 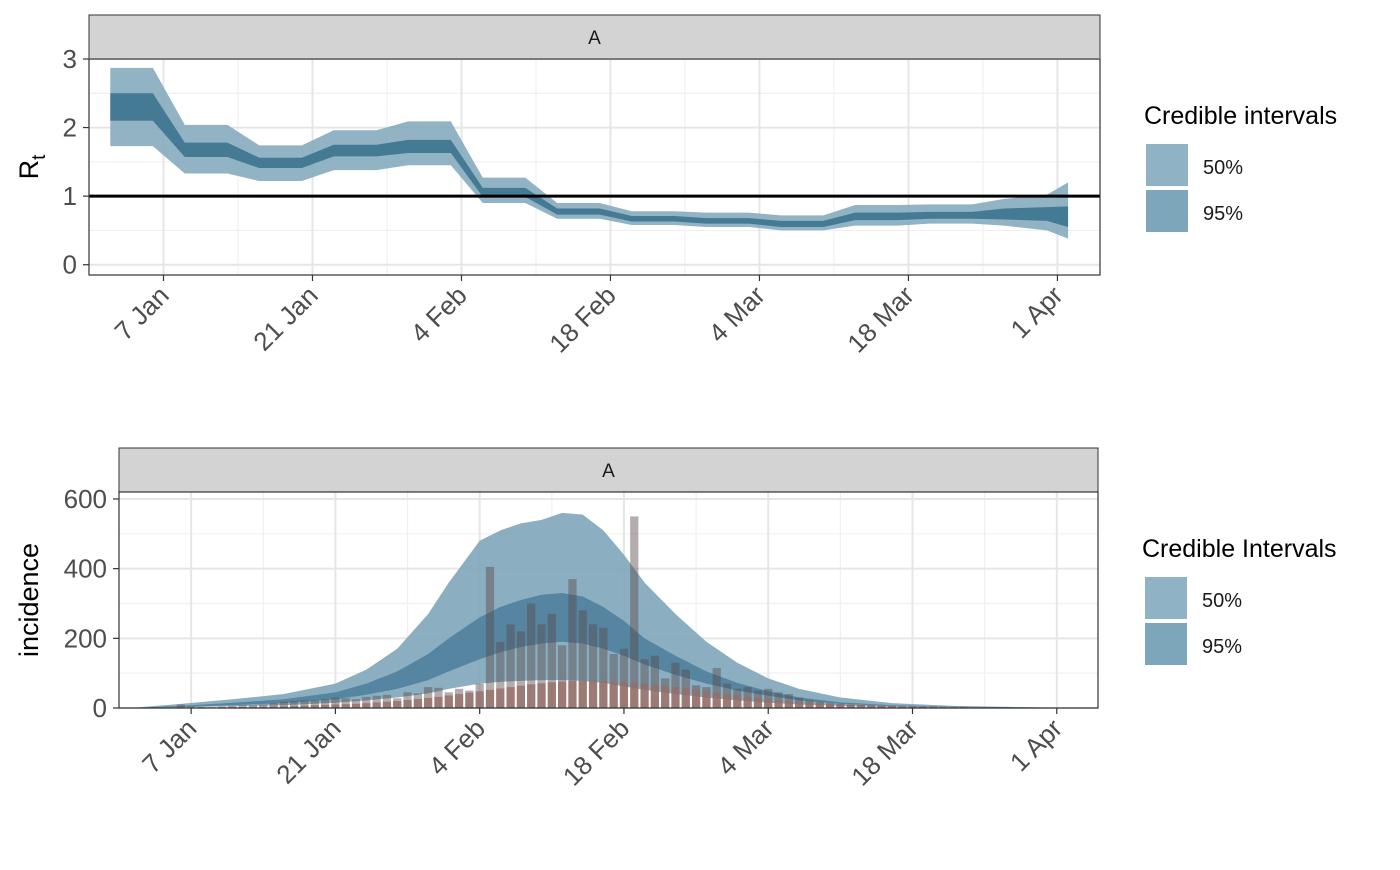 What do you see at coordinates (308, 751) in the screenshot?
I see `incidence-x-tick-label: 21 Jan` at bounding box center [308, 751].